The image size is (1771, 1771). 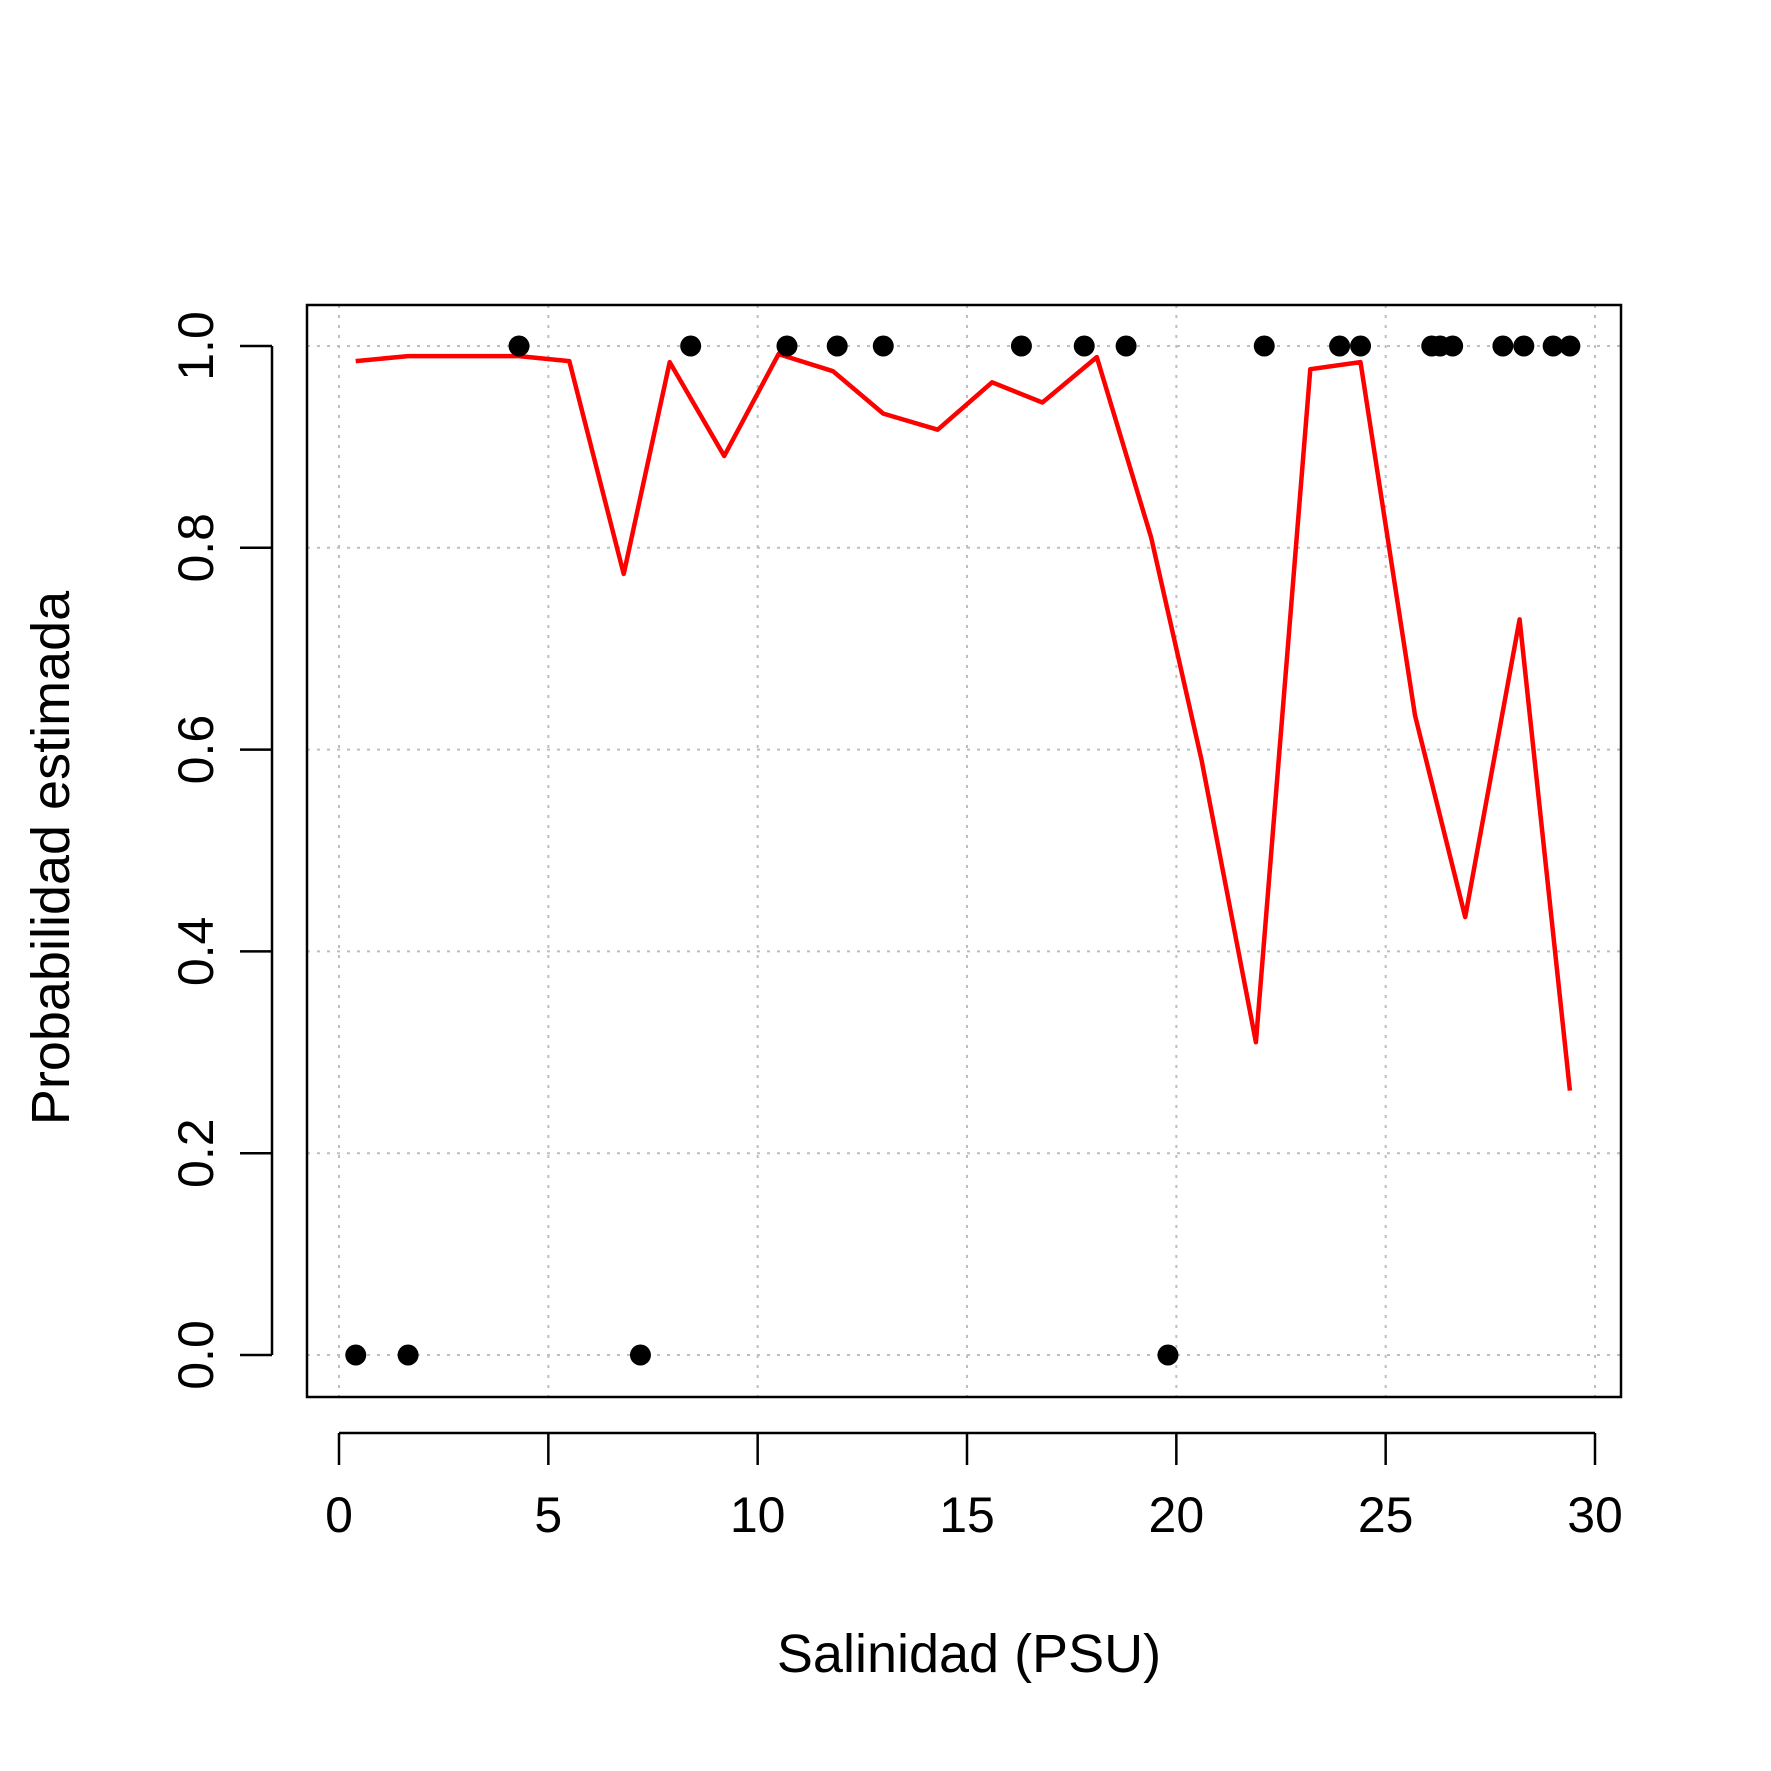 What do you see at coordinates (969, 1654) in the screenshot?
I see `x-axis-label: Salinidad (PSU)` at bounding box center [969, 1654].